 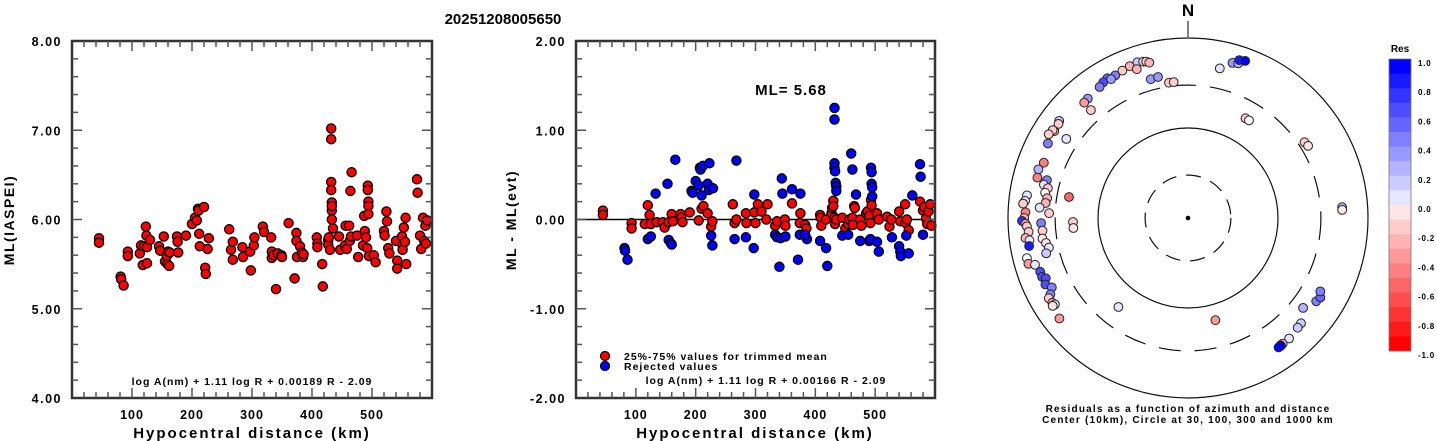 What do you see at coordinates (9, 220) in the screenshot?
I see `y-axis-label: ML(IASPEI)` at bounding box center [9, 220].